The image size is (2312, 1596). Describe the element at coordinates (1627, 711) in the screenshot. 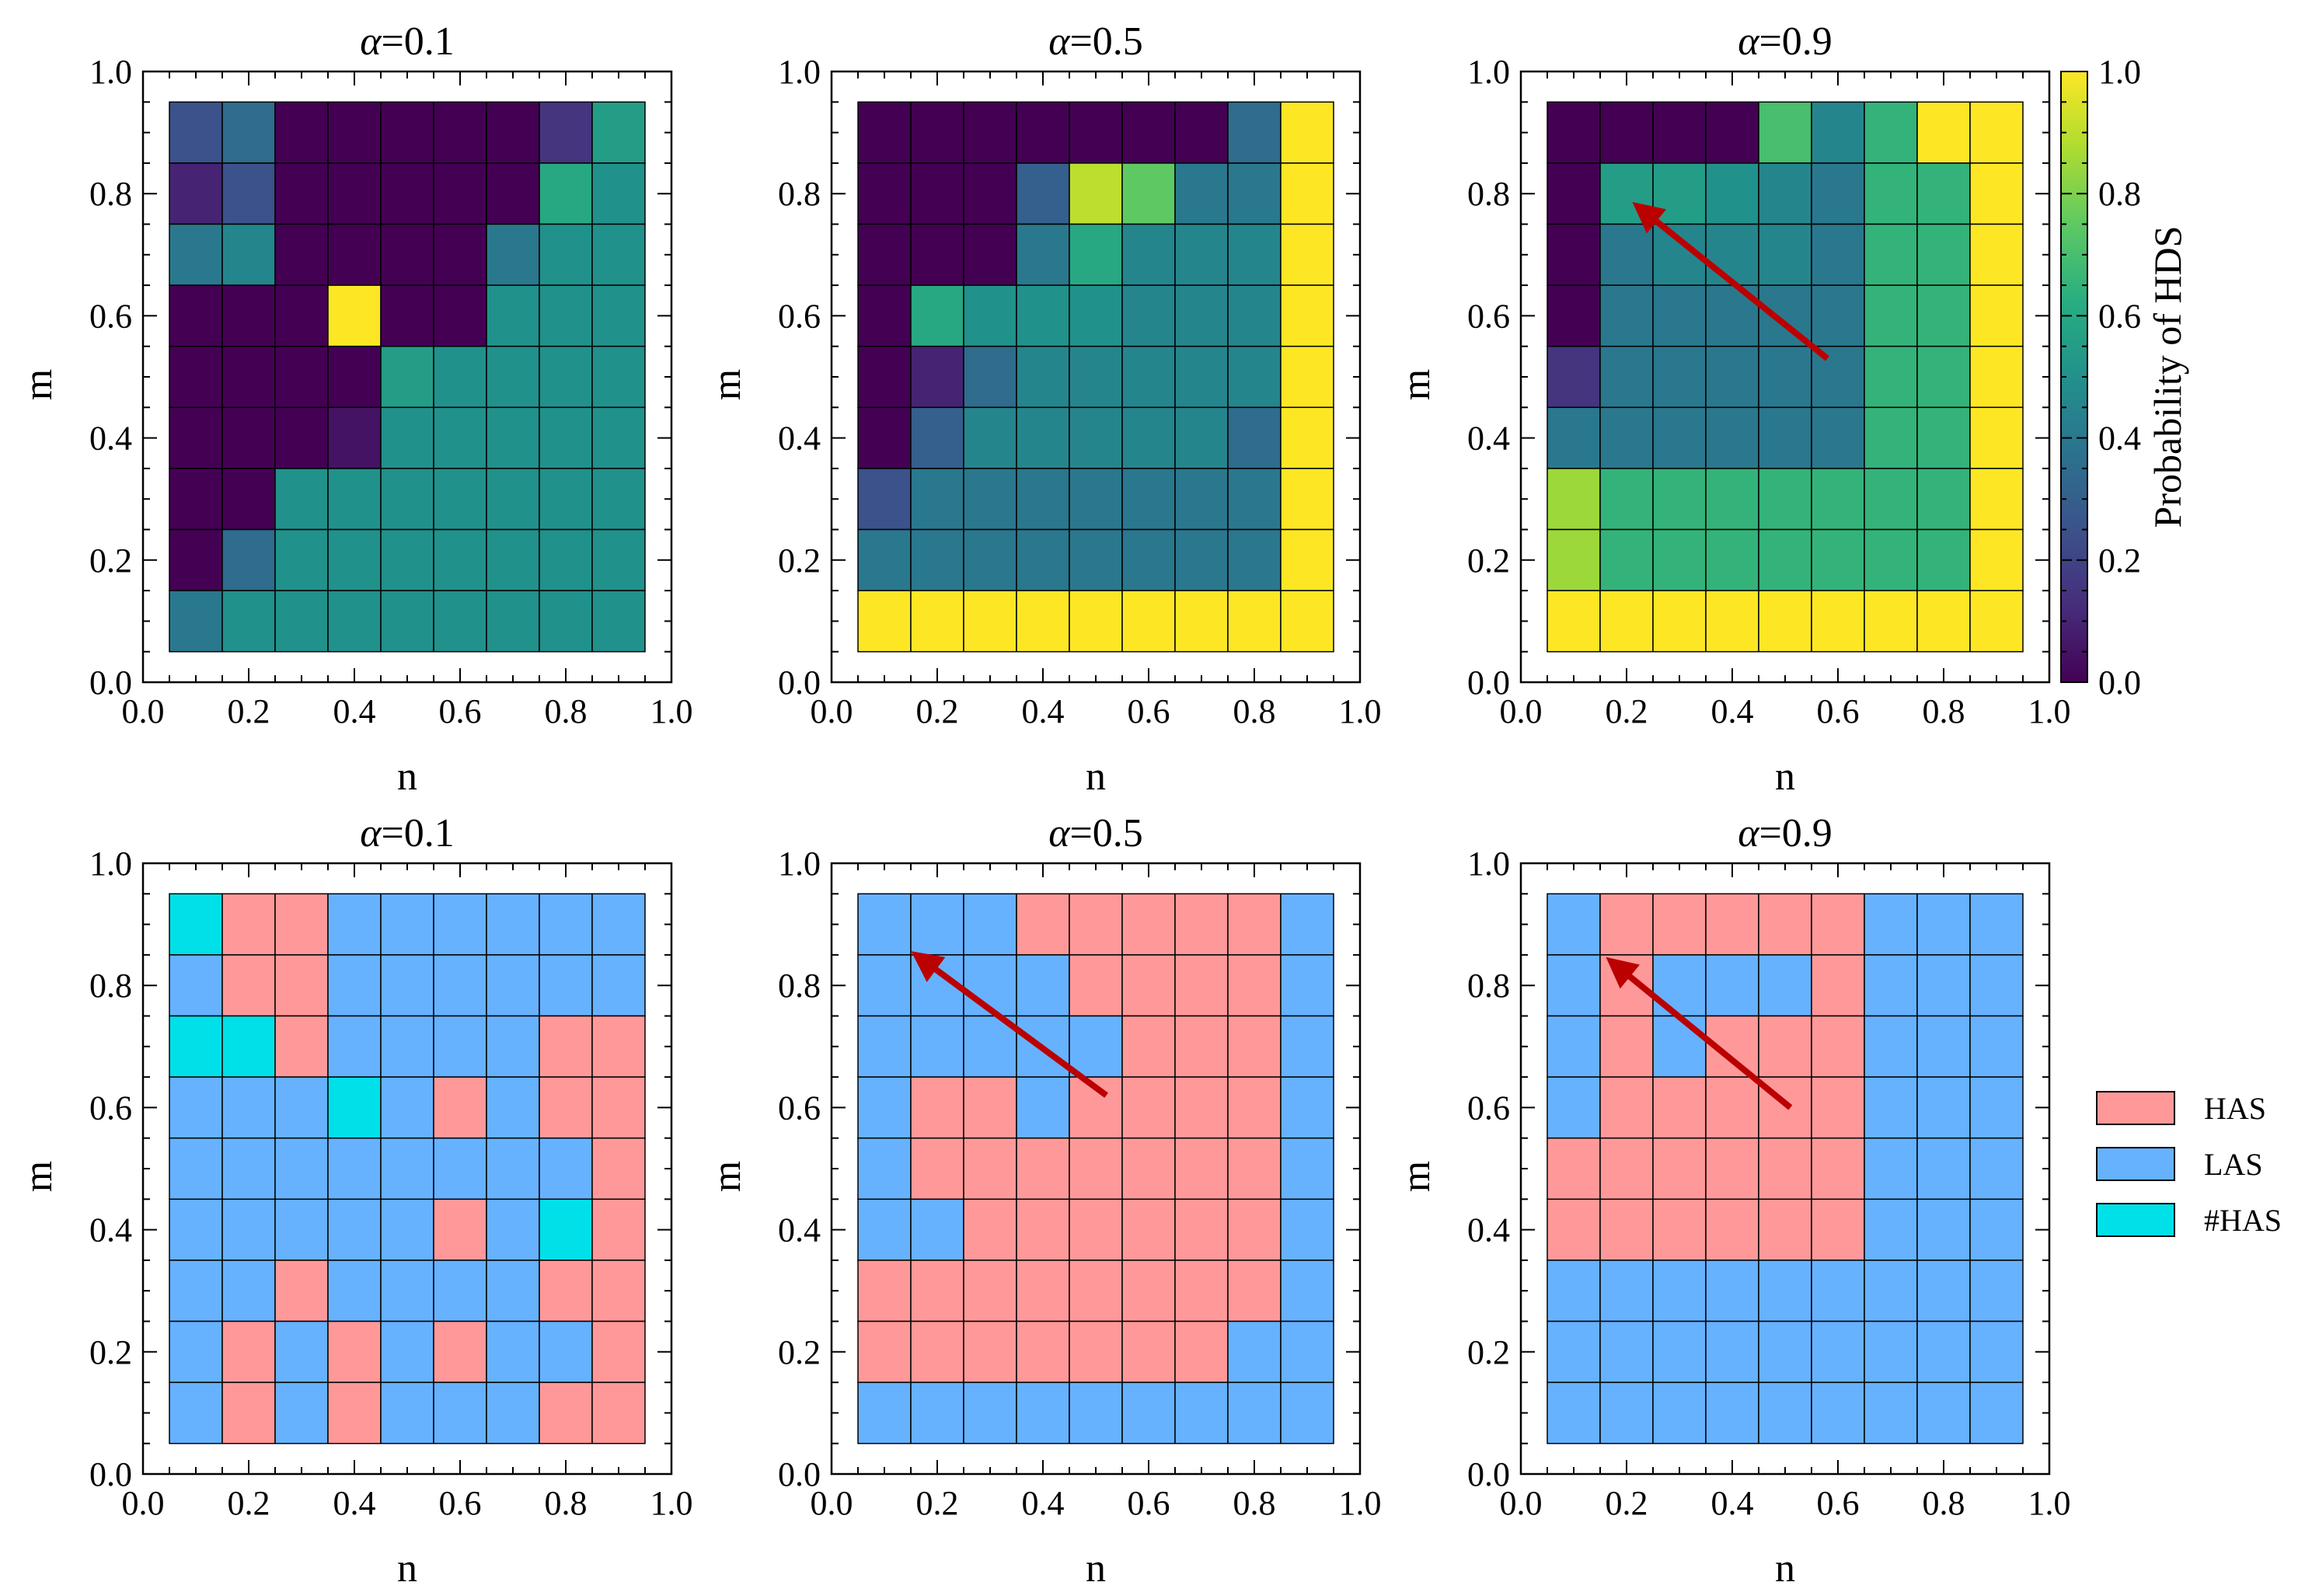

I see `x-tick-label: 0.2` at that location.